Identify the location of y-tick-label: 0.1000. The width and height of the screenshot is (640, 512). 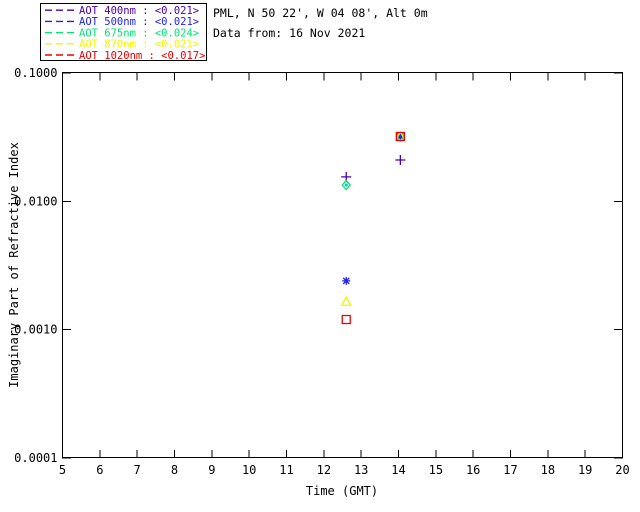
(35, 73).